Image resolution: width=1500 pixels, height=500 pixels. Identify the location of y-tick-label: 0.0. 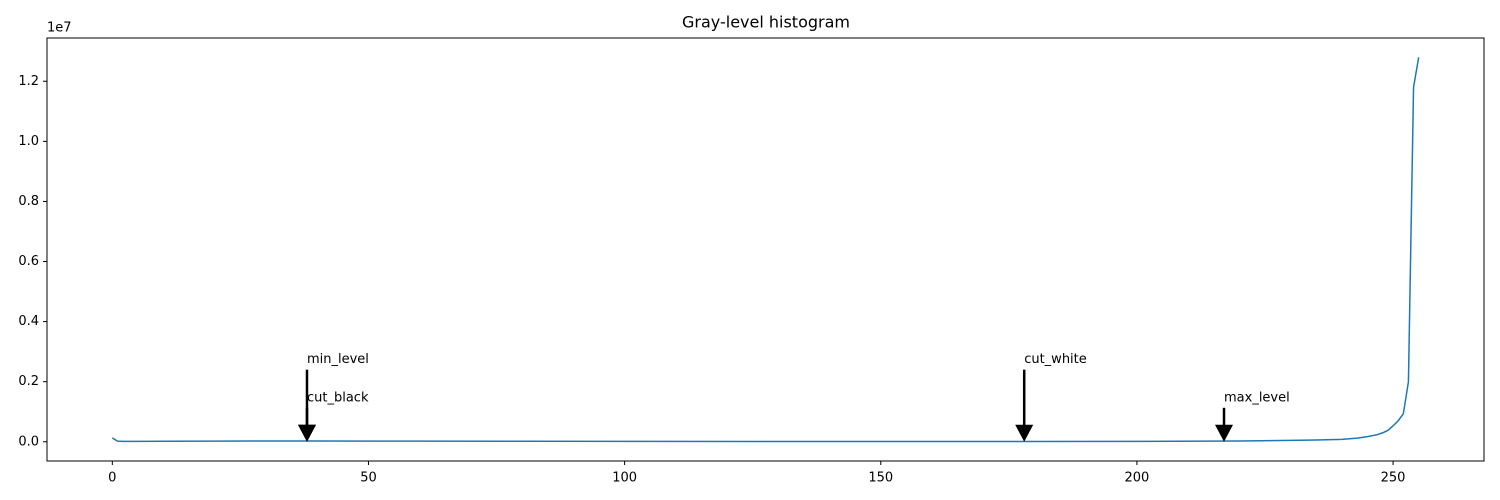
(28, 441).